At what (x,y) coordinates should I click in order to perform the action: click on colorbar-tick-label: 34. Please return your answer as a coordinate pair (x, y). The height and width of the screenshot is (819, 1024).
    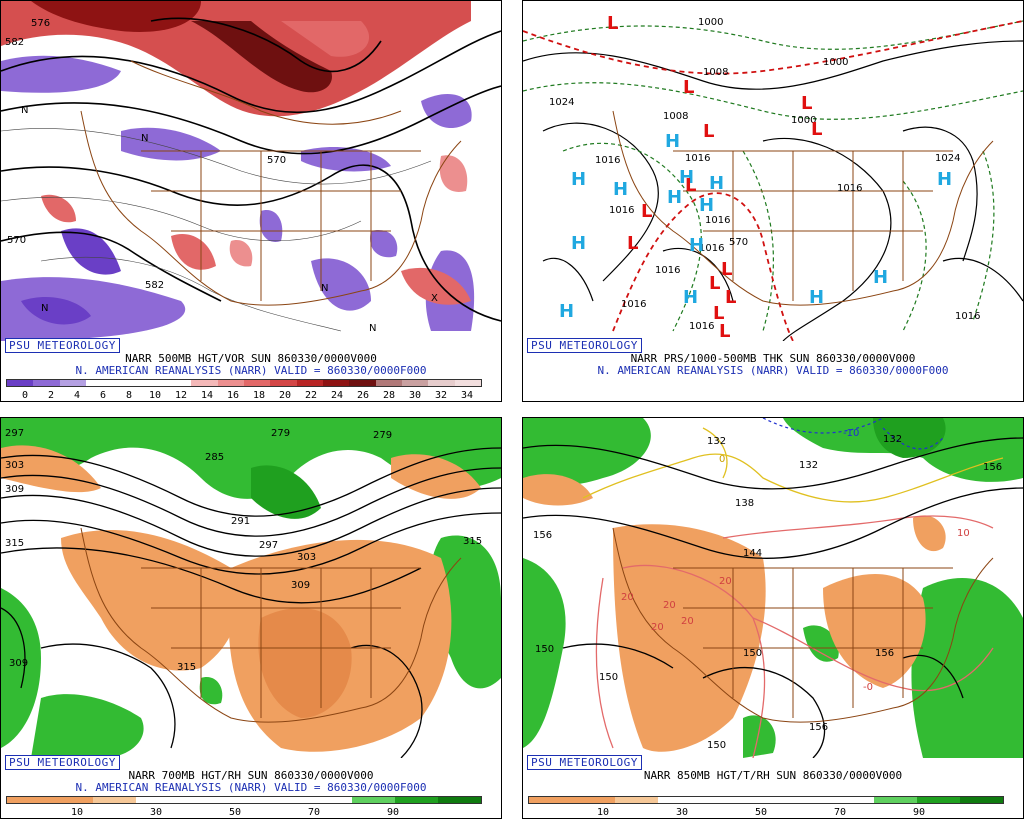
    Looking at the image, I should click on (467, 395).